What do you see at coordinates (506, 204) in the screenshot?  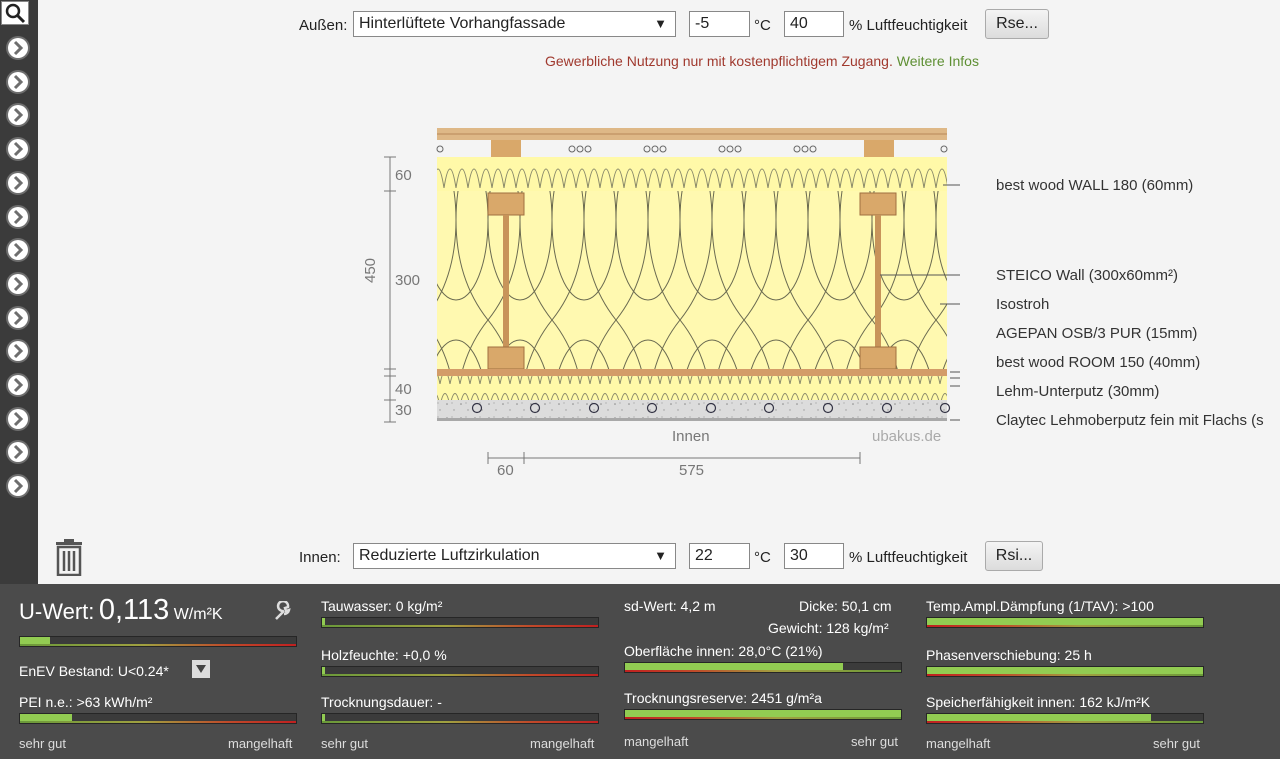 I see `stud-left-top` at bounding box center [506, 204].